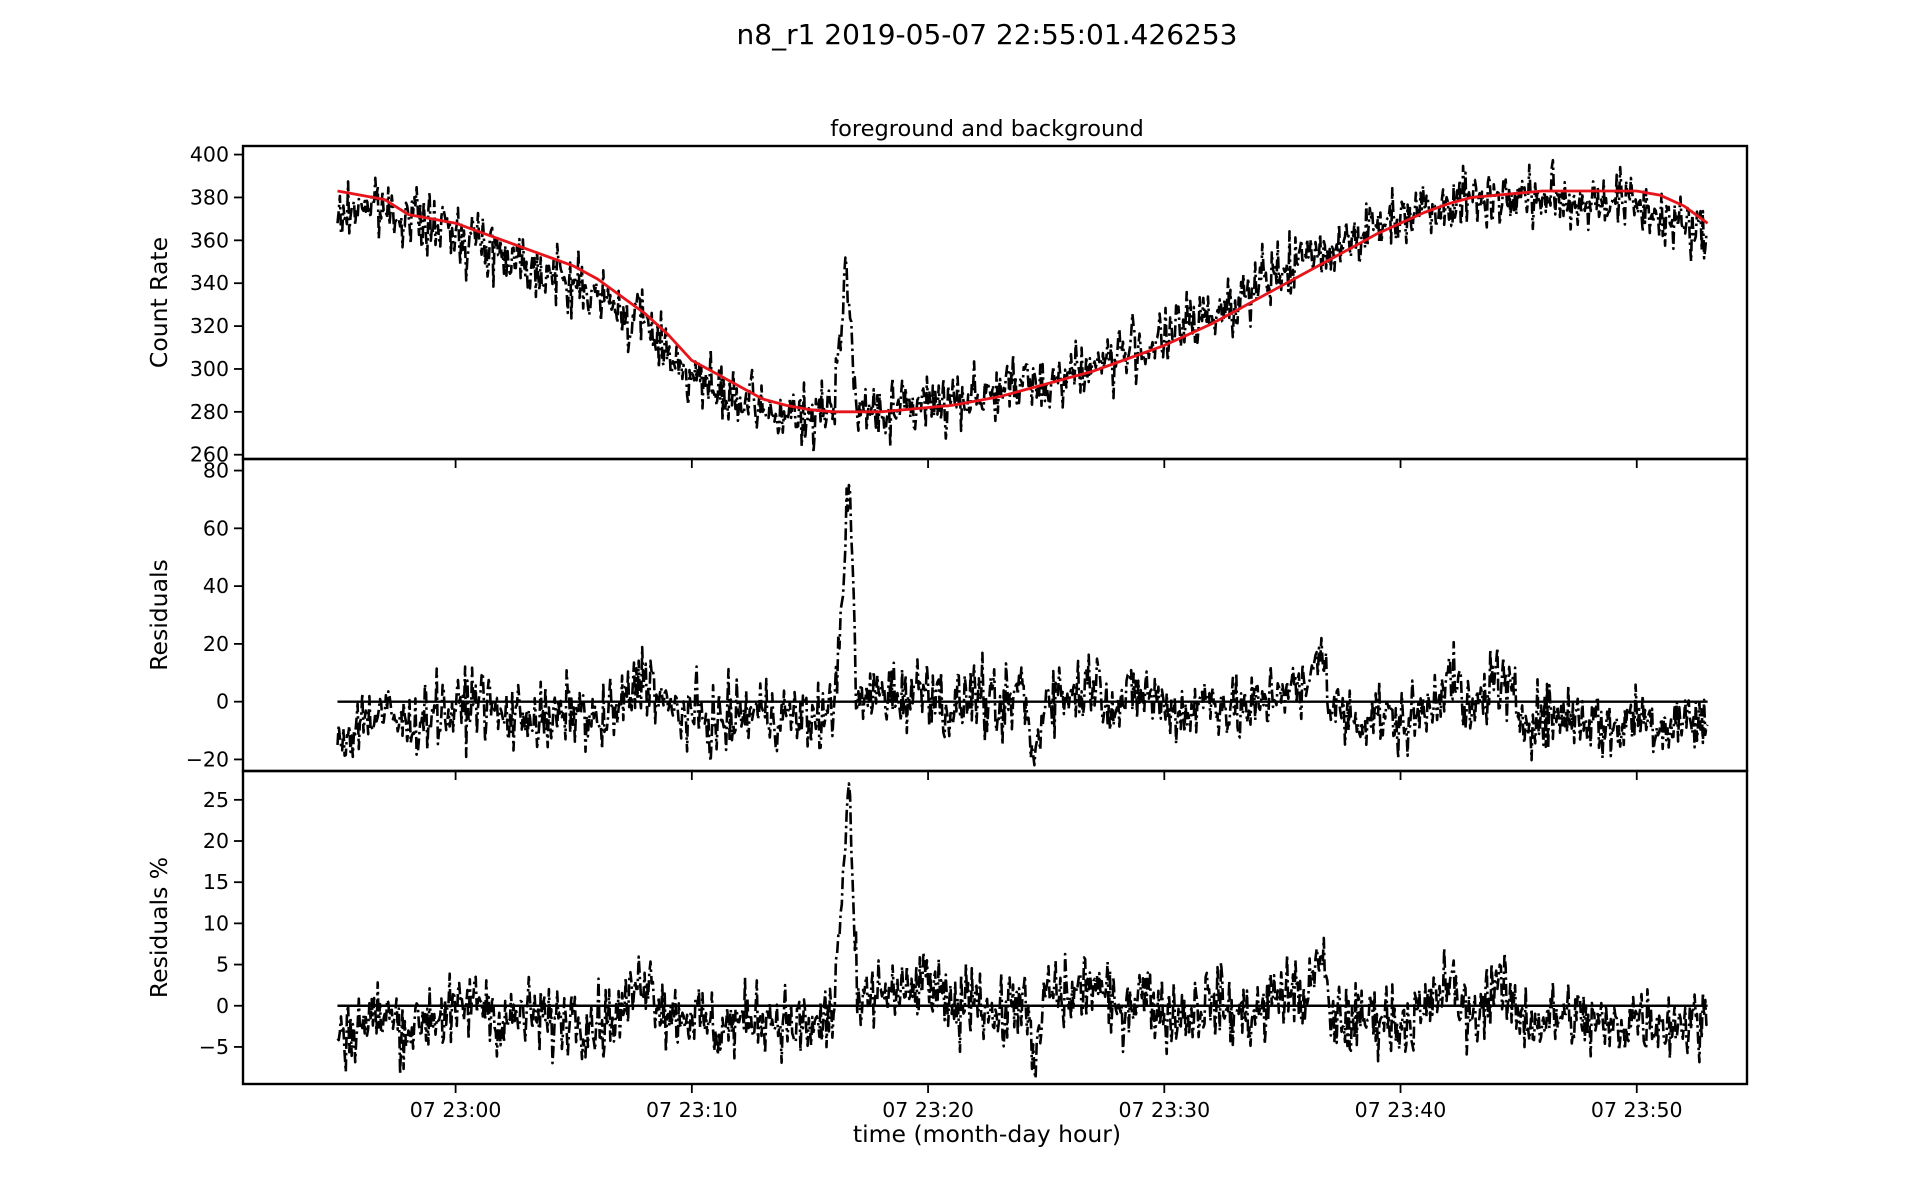 The width and height of the screenshot is (1914, 1200). Describe the element at coordinates (159, 927) in the screenshot. I see `y-axis-label: Residuals %` at that location.